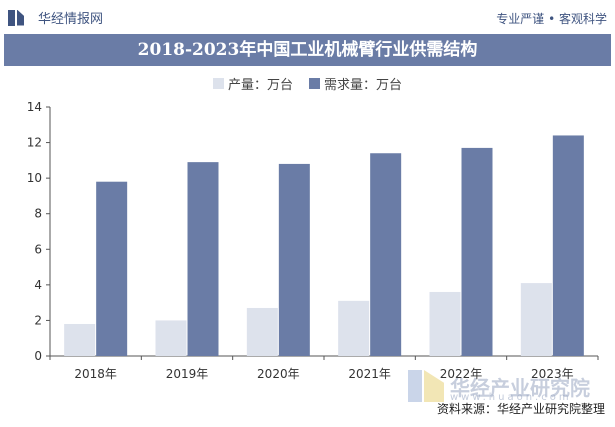 This screenshot has width=615, height=427. What do you see at coordinates (511, 397) in the screenshot?
I see `watermark-url: www.huaon.com` at bounding box center [511, 397].